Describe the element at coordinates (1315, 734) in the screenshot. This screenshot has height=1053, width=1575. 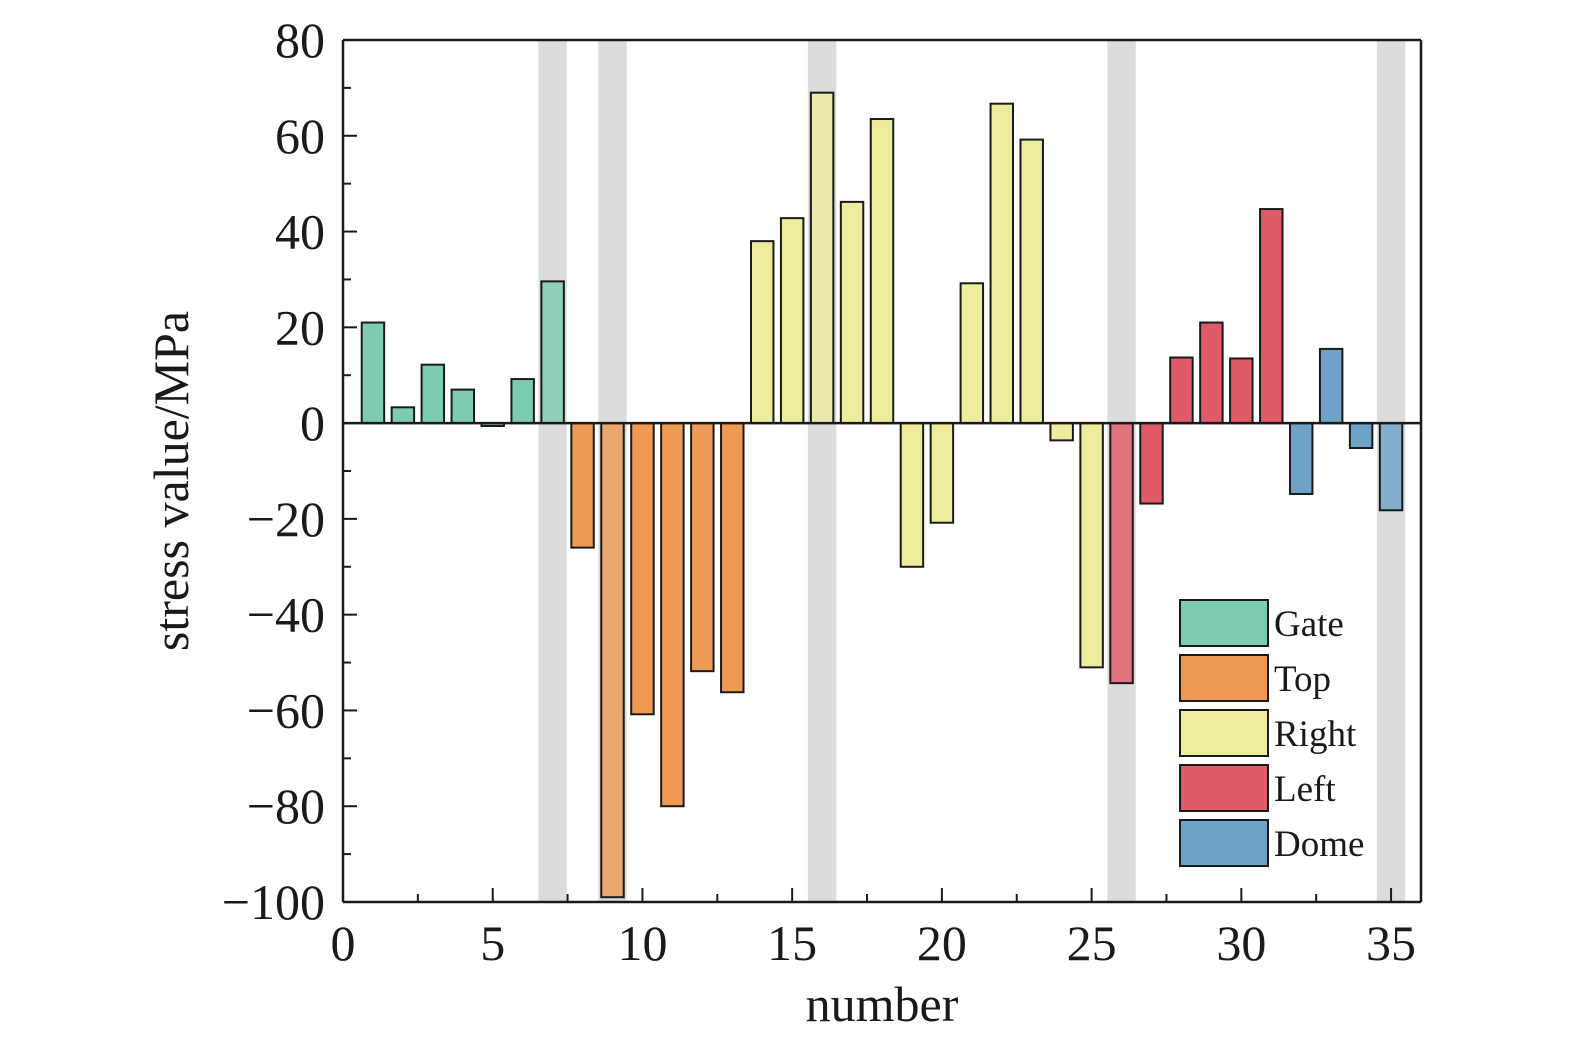
I see `legend-label-right: Right` at that location.